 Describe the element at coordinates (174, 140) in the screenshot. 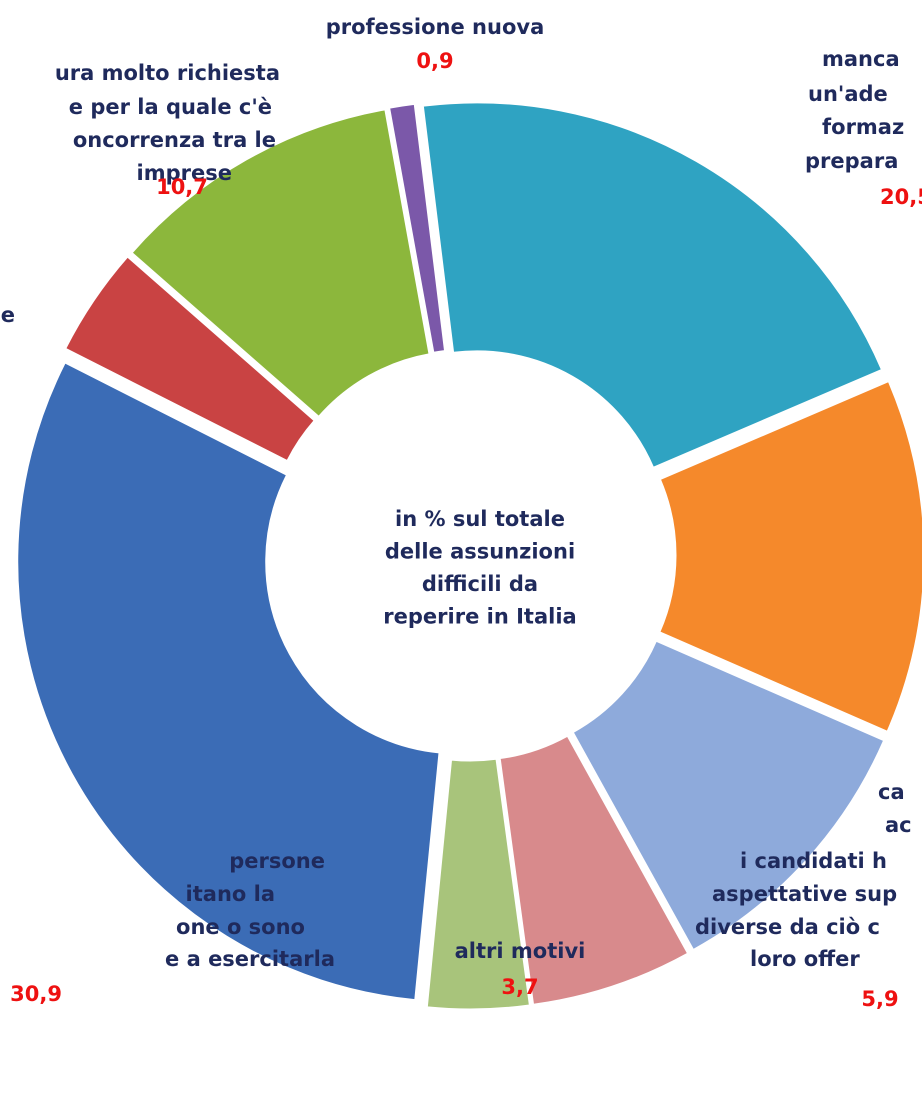

I see `segment-label: oncorrenza tra le` at that location.